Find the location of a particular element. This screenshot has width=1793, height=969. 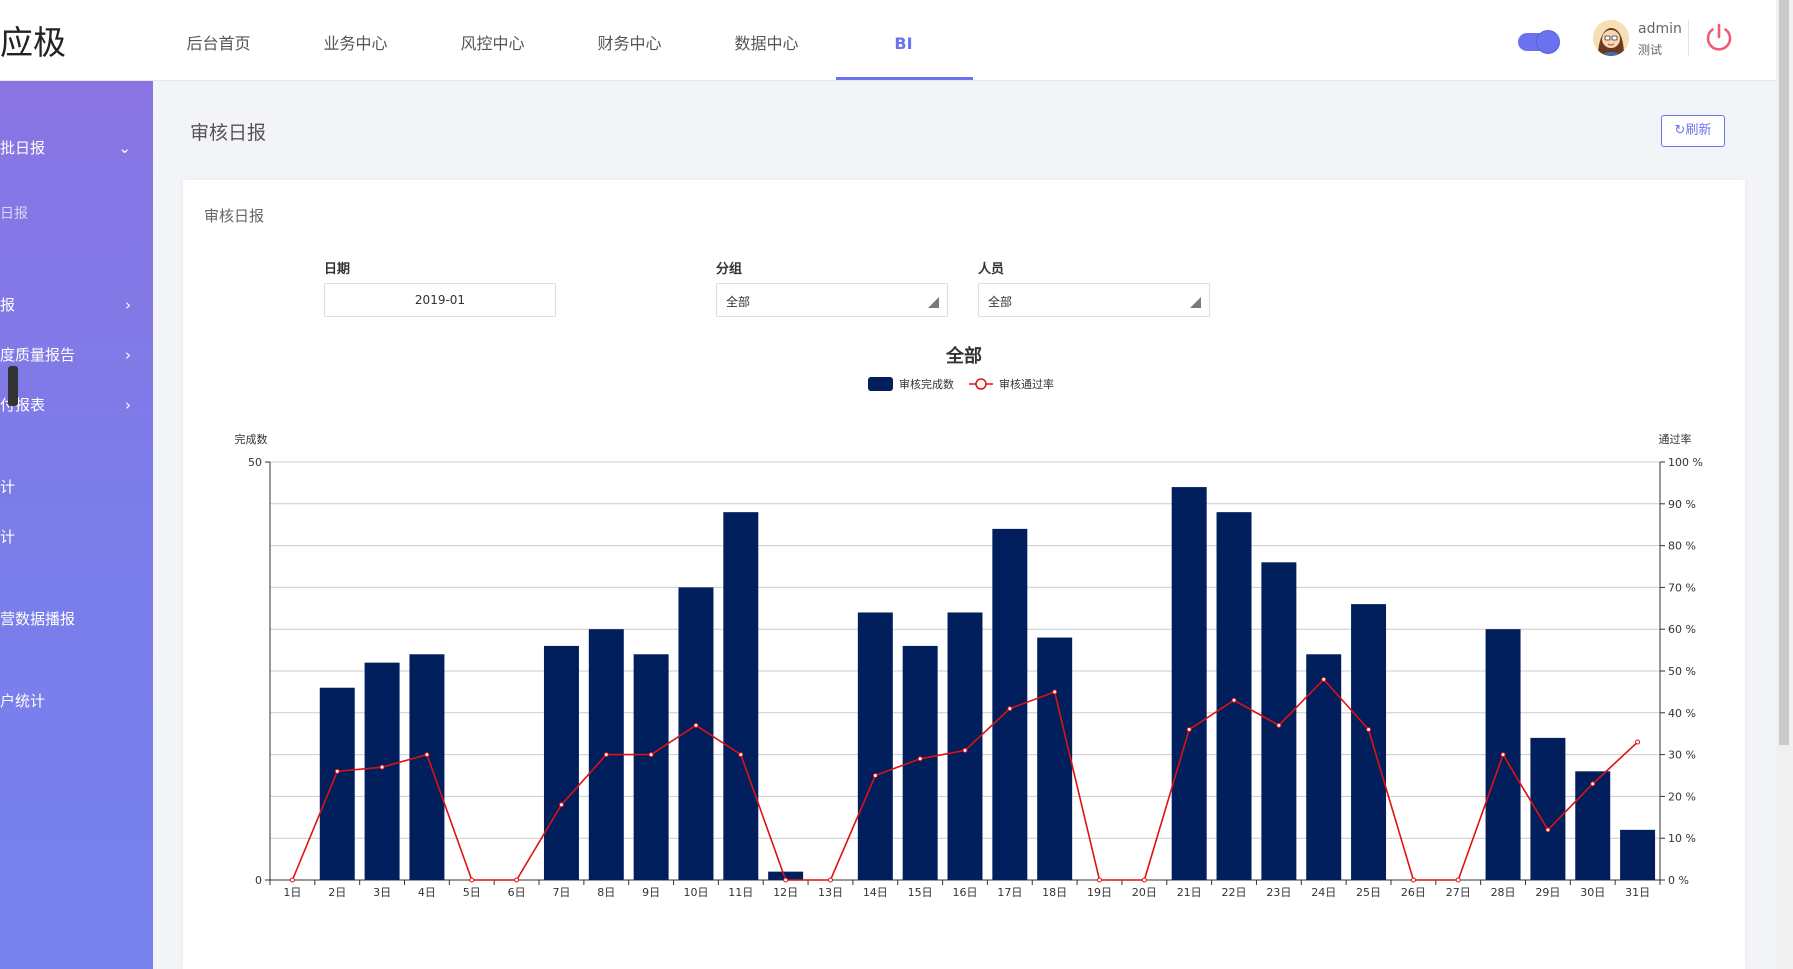

y2-axis-name: 通过率 is located at coordinates (1675, 439).